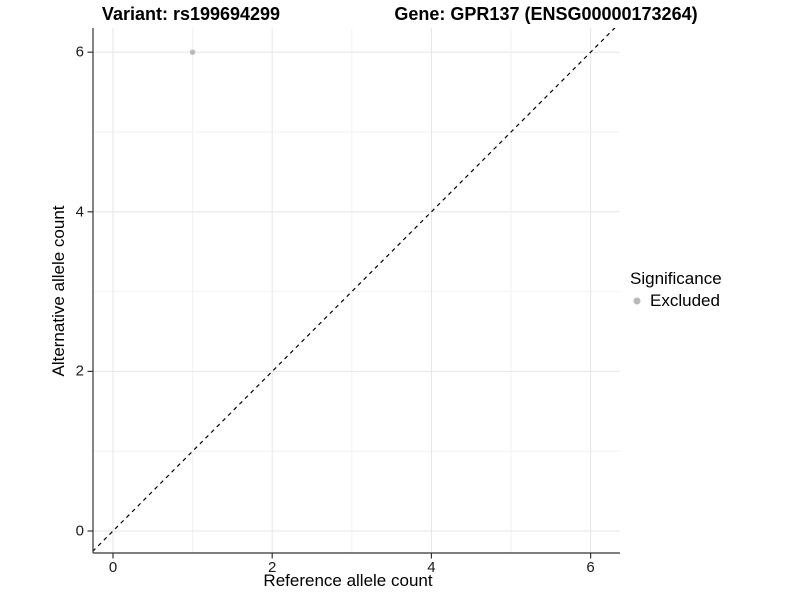  I want to click on y-tick-label: 2, so click(79, 371).